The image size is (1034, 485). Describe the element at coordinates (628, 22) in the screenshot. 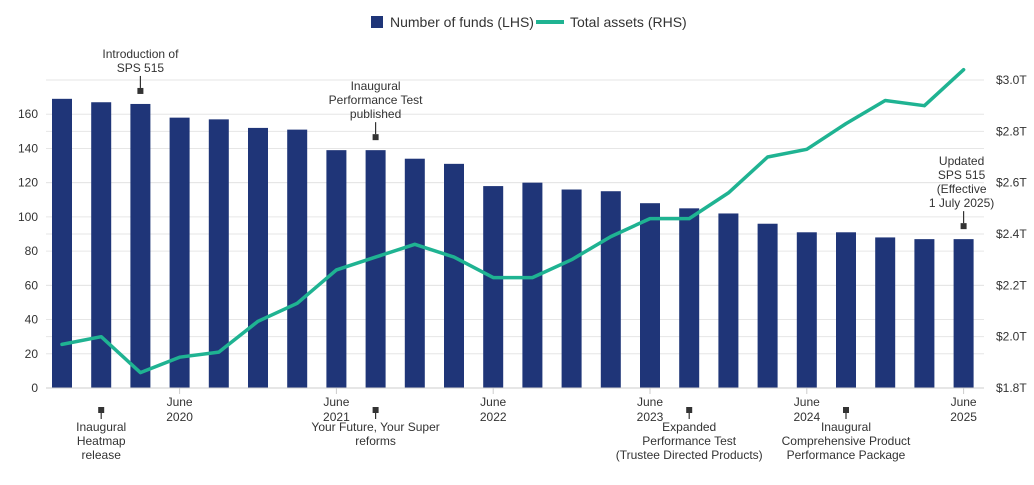

I see `legend-label-total-assets: Total assets (RHS)` at that location.